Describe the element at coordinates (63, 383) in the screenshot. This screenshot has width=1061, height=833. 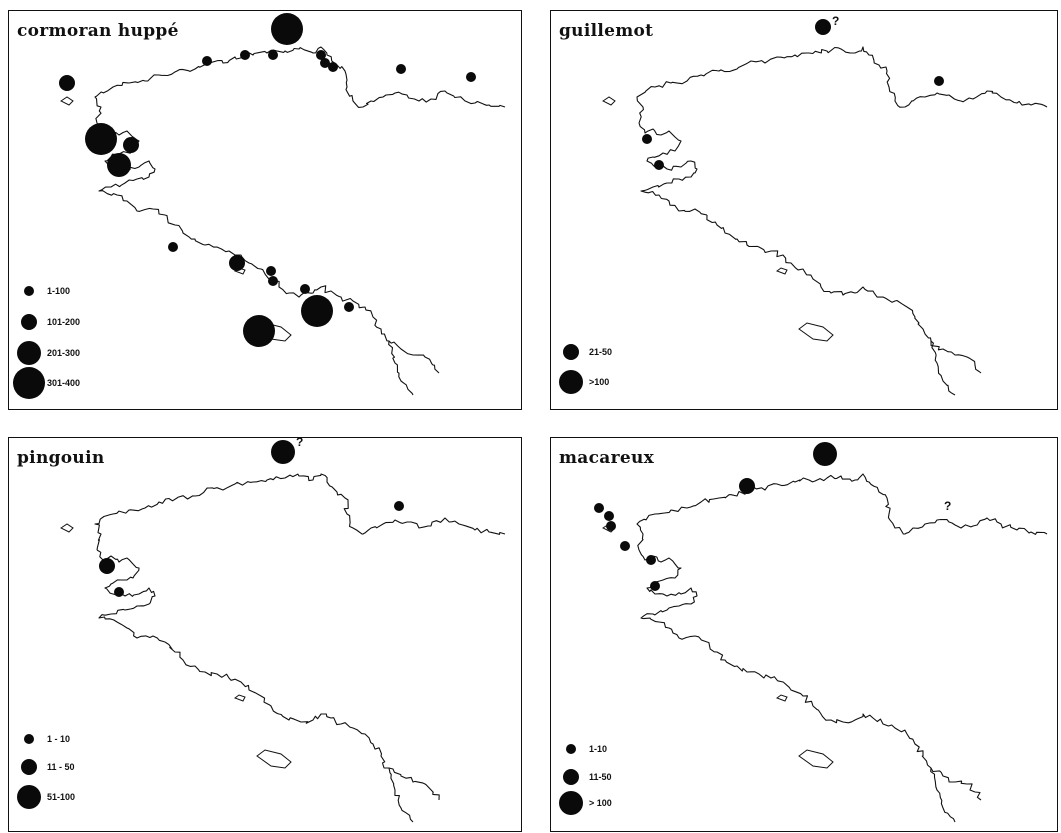
I see `legend-label: 301-400` at that location.